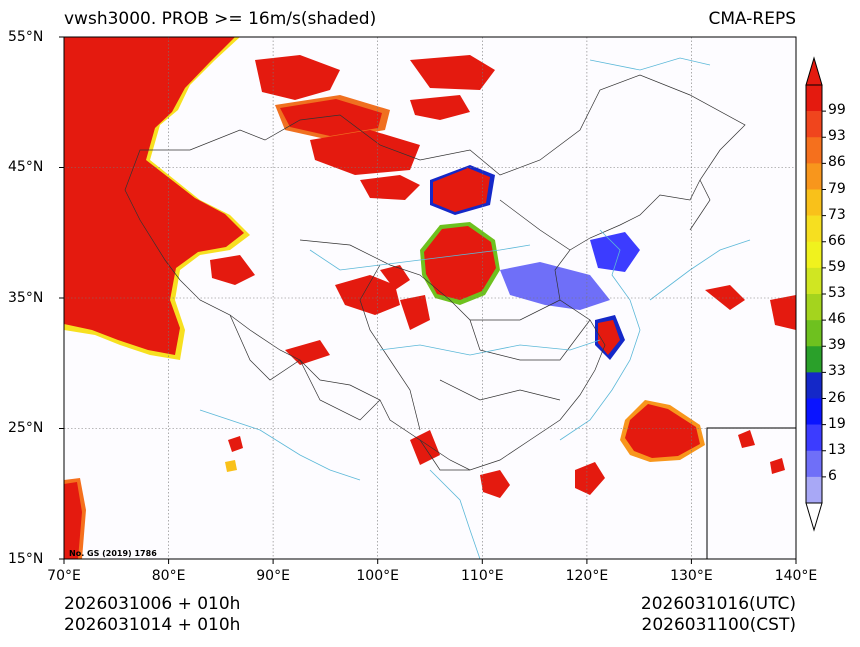  What do you see at coordinates (837, 162) in the screenshot?
I see `colorbar-label: 86` at bounding box center [837, 162].